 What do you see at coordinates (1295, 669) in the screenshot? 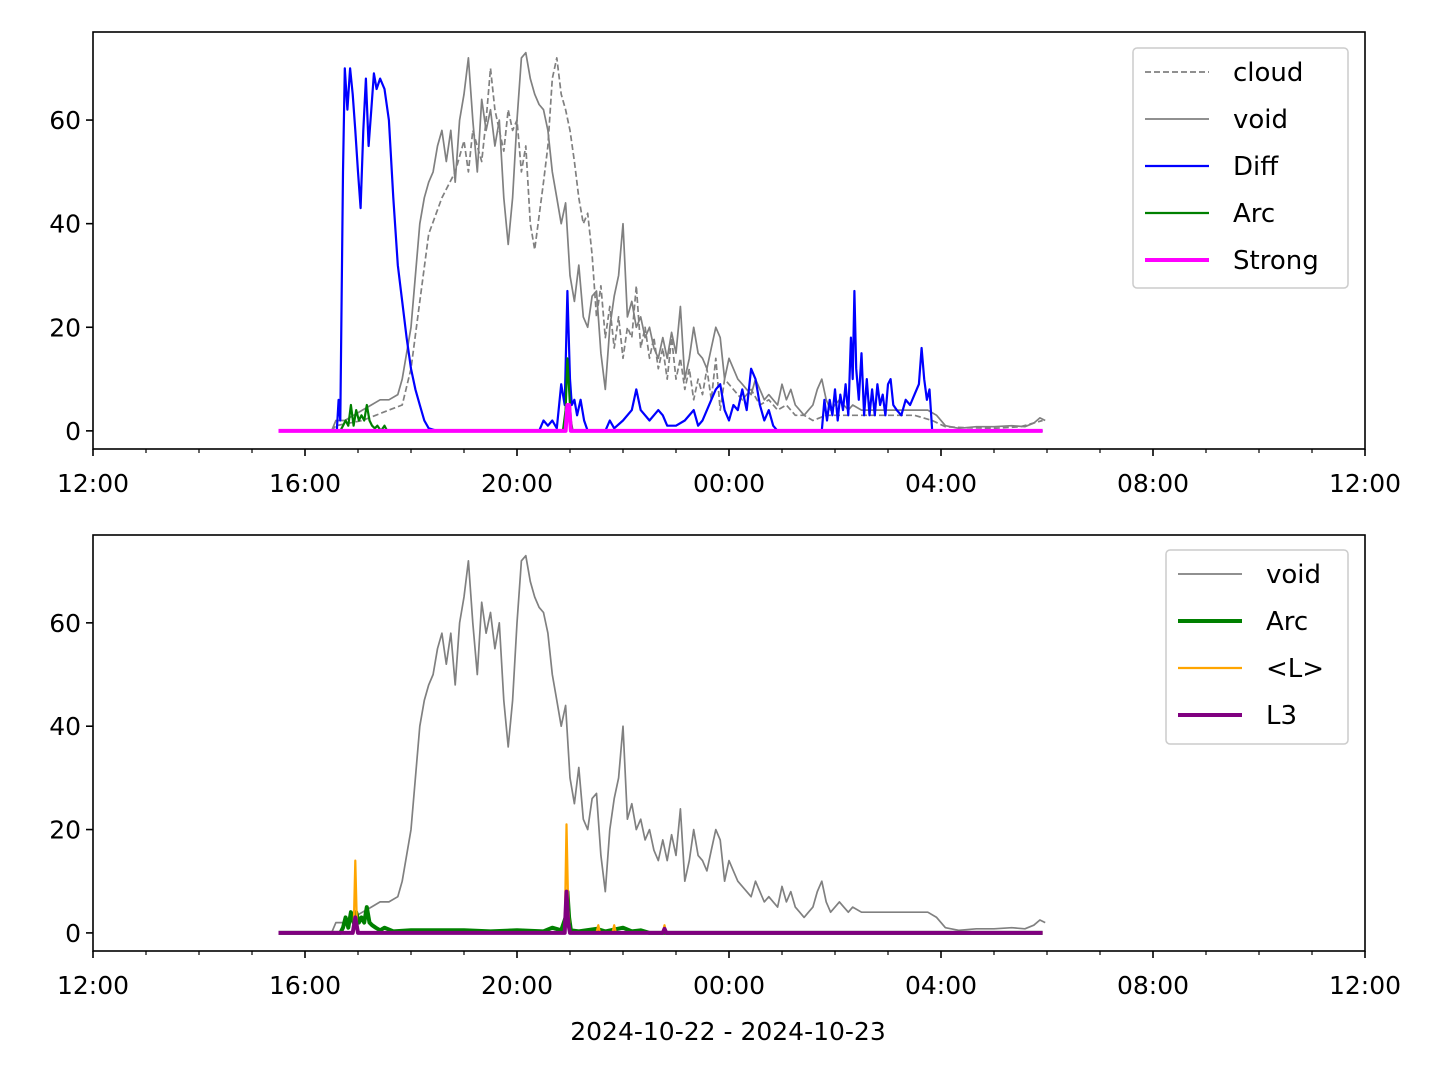
I see `legend-label-l: <L>` at bounding box center [1295, 669].